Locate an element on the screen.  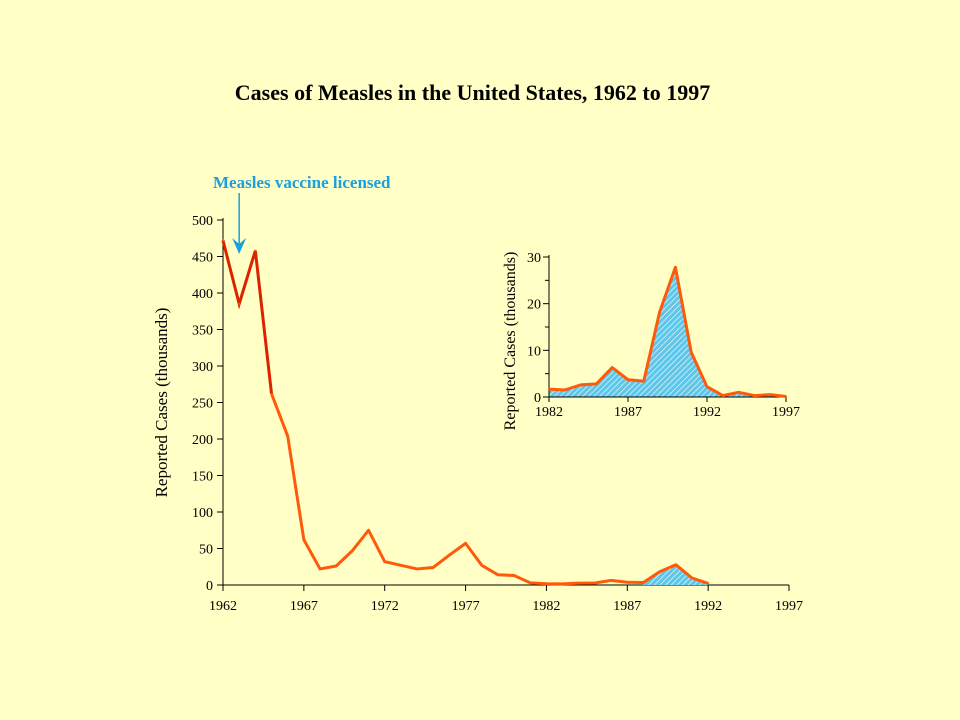
inset-y-tick-label: 10 is located at coordinates (534, 351).